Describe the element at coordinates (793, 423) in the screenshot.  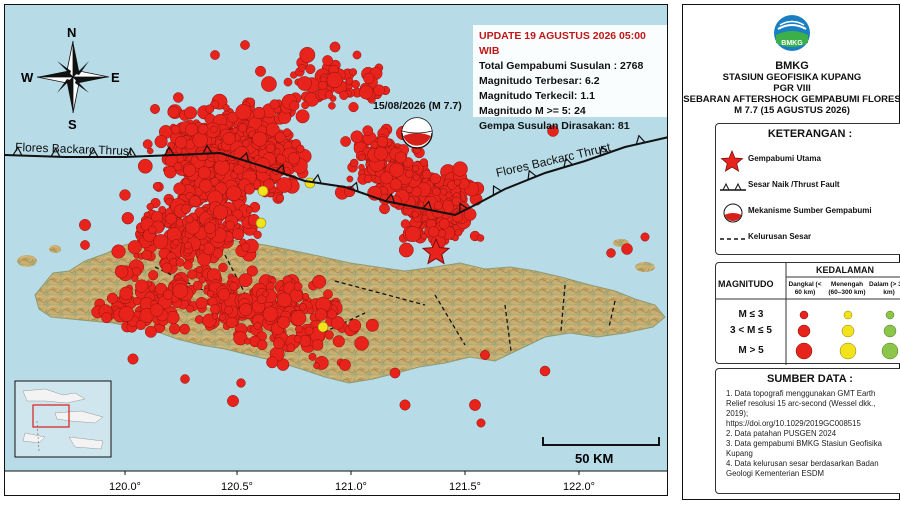
I see `source-line: https://doi.org/10.1029/2019GC008515` at that location.